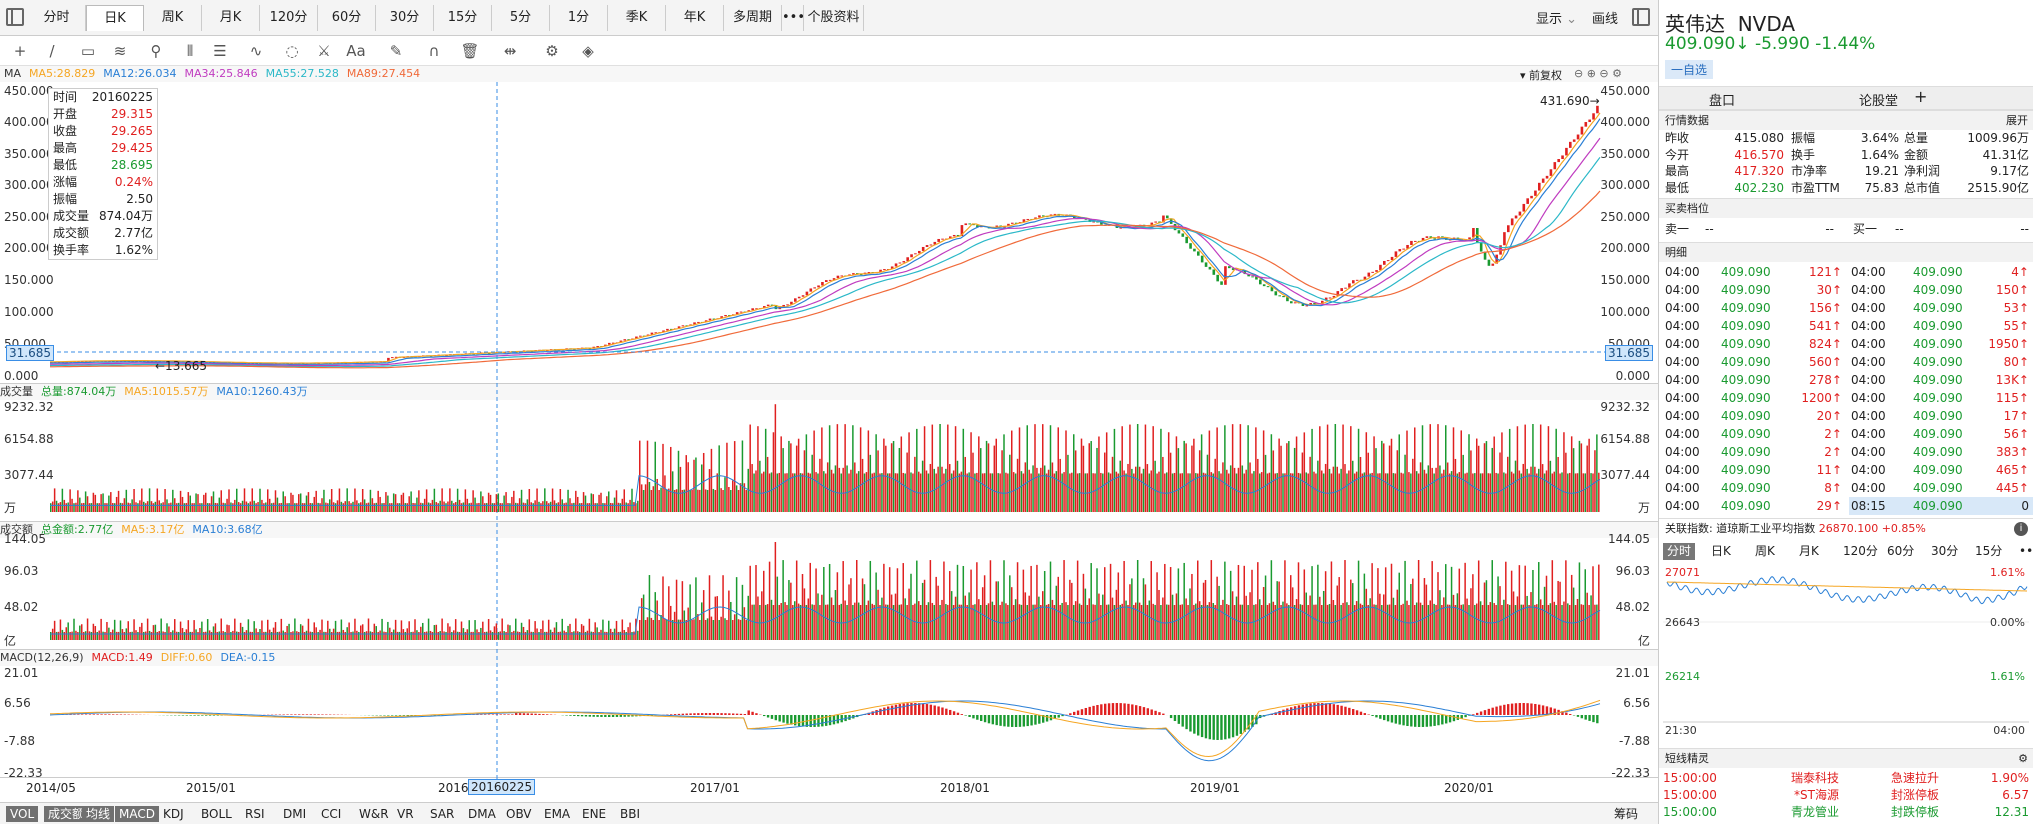 Image resolution: width=2033 pixels, height=824 pixels. What do you see at coordinates (442, 814) in the screenshot?
I see `indicator-sar: SAR` at bounding box center [442, 814].